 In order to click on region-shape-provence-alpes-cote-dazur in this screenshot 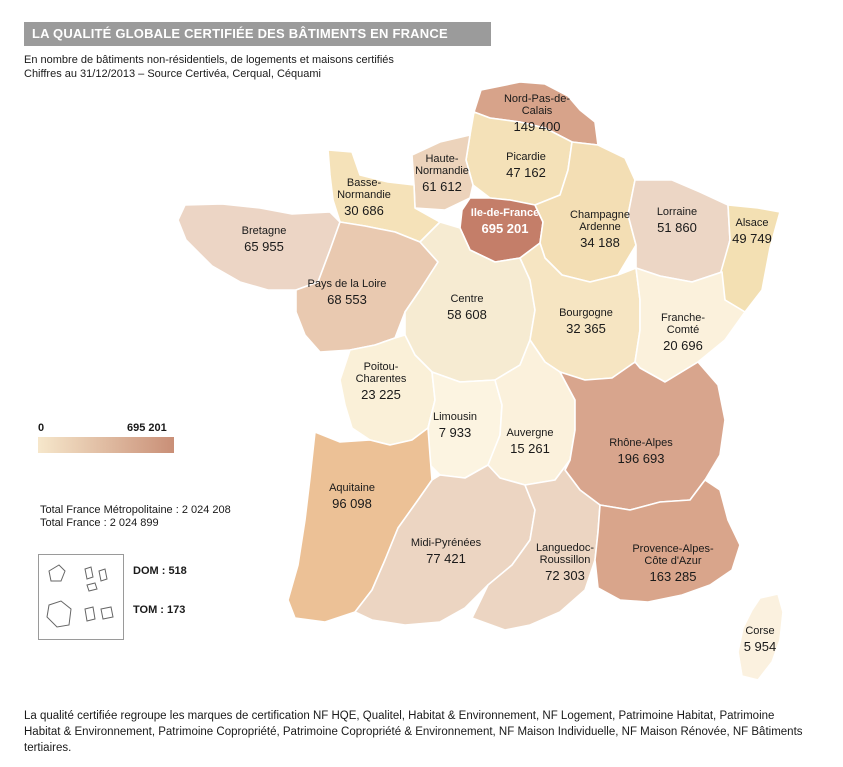, I will do `click(667, 541)`.